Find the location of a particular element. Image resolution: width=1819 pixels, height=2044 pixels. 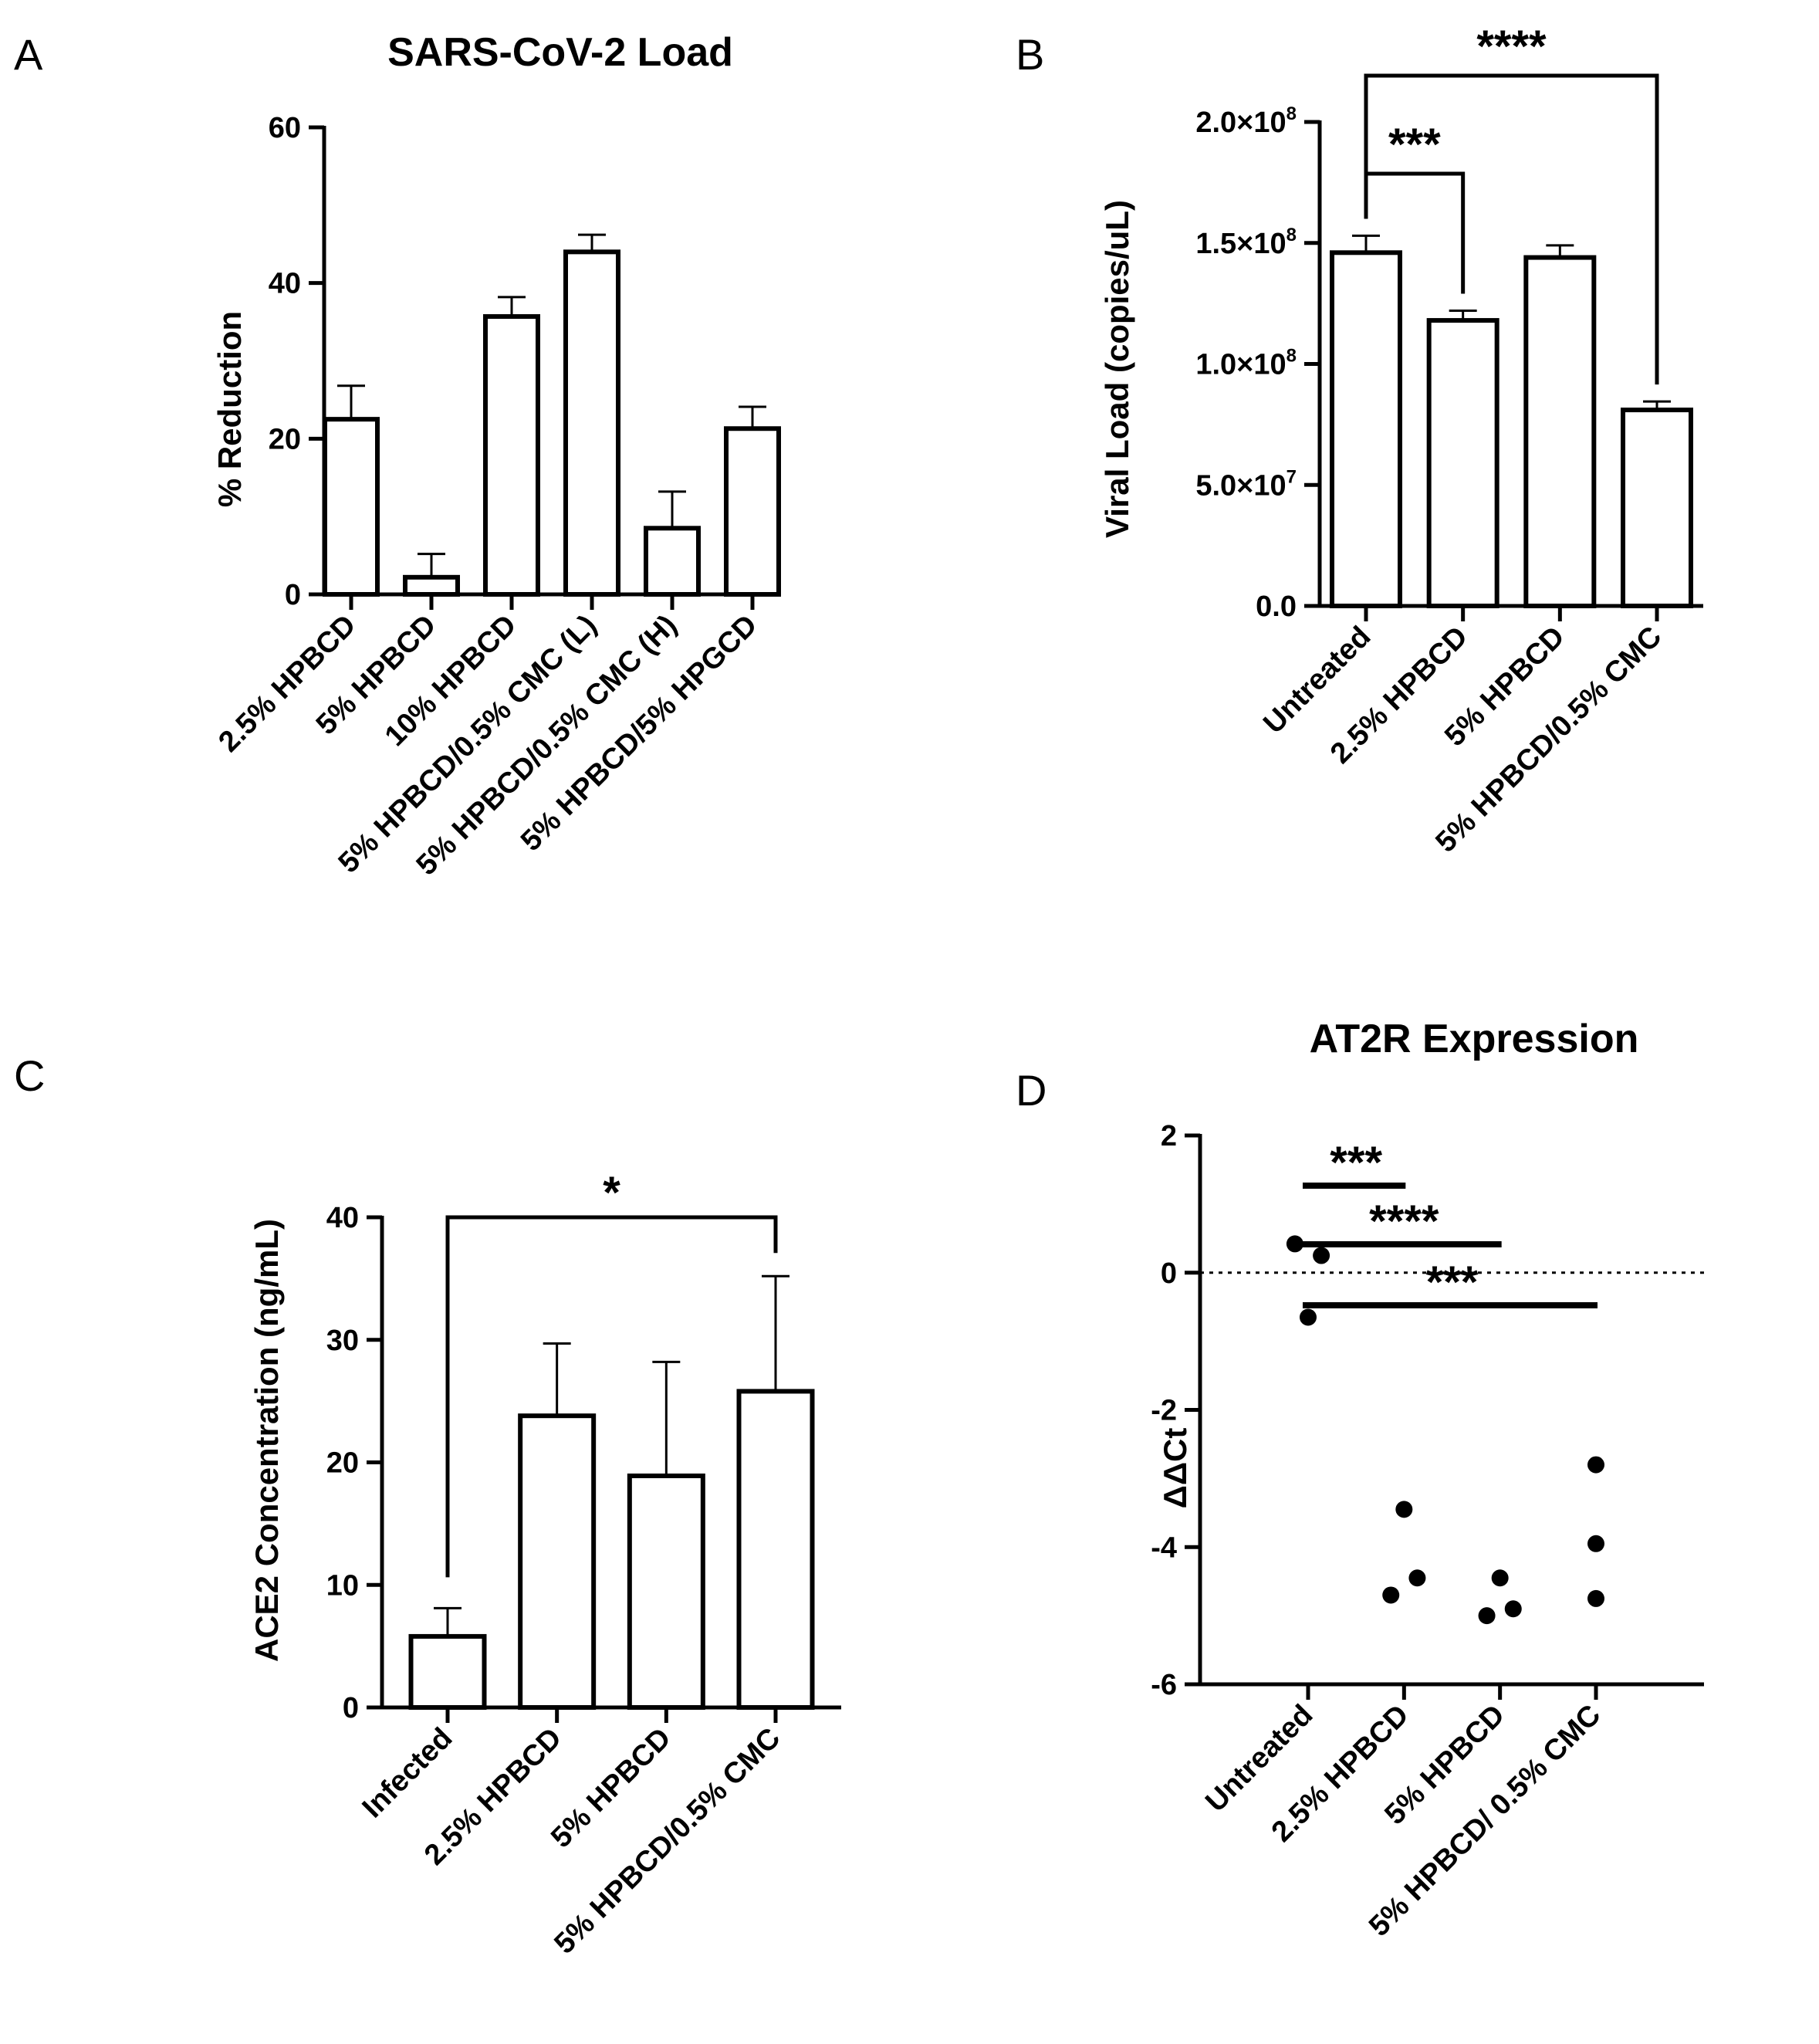

panel-b-y-tick-label: 5.0×10⁷ is located at coordinates (1246, 484).